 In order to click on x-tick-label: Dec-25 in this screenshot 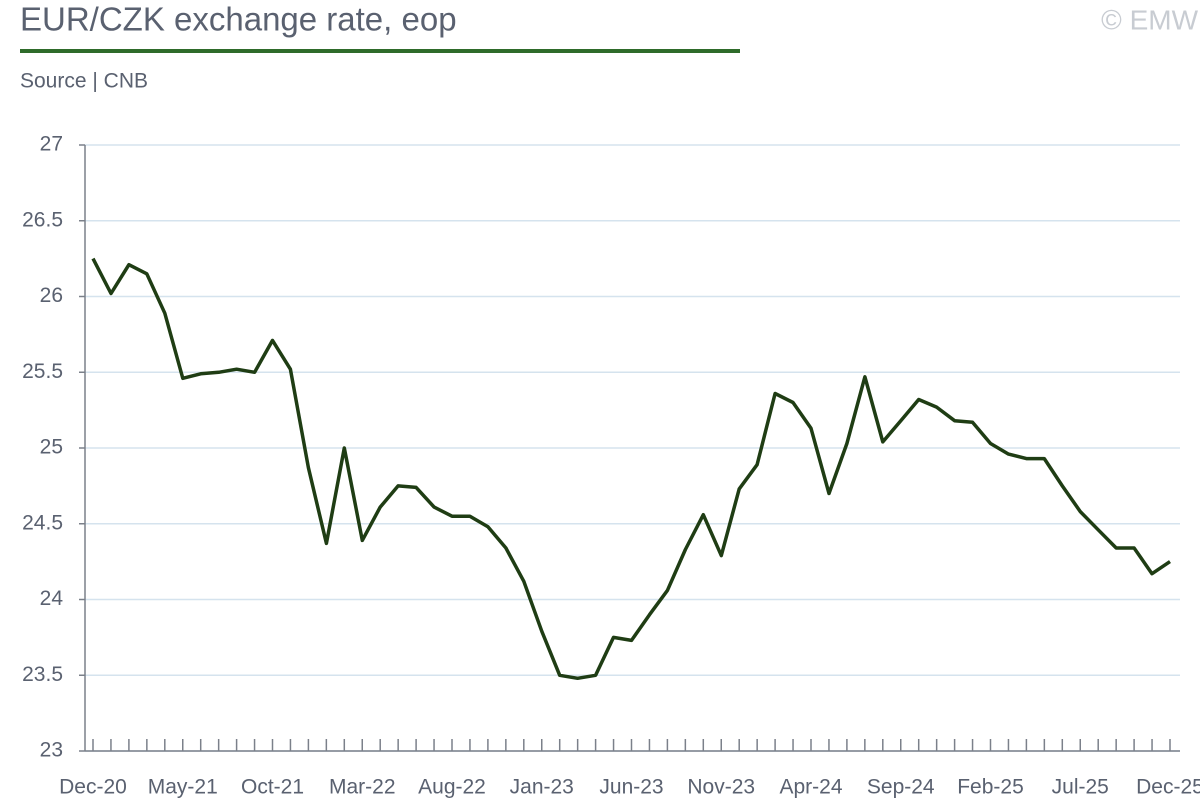, I will do `click(1168, 787)`.